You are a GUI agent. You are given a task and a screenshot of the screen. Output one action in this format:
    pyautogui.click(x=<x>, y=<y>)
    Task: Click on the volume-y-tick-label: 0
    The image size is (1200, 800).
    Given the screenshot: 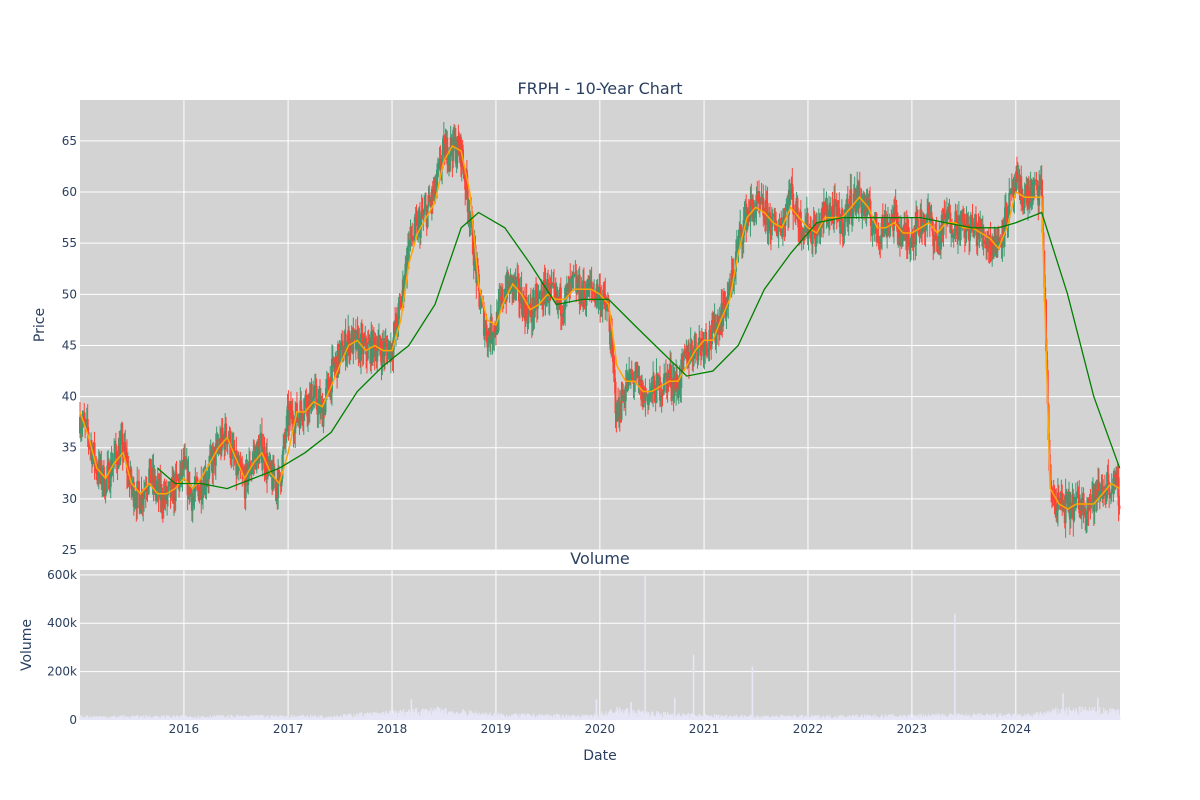 What is the action you would take?
    pyautogui.click(x=73, y=720)
    